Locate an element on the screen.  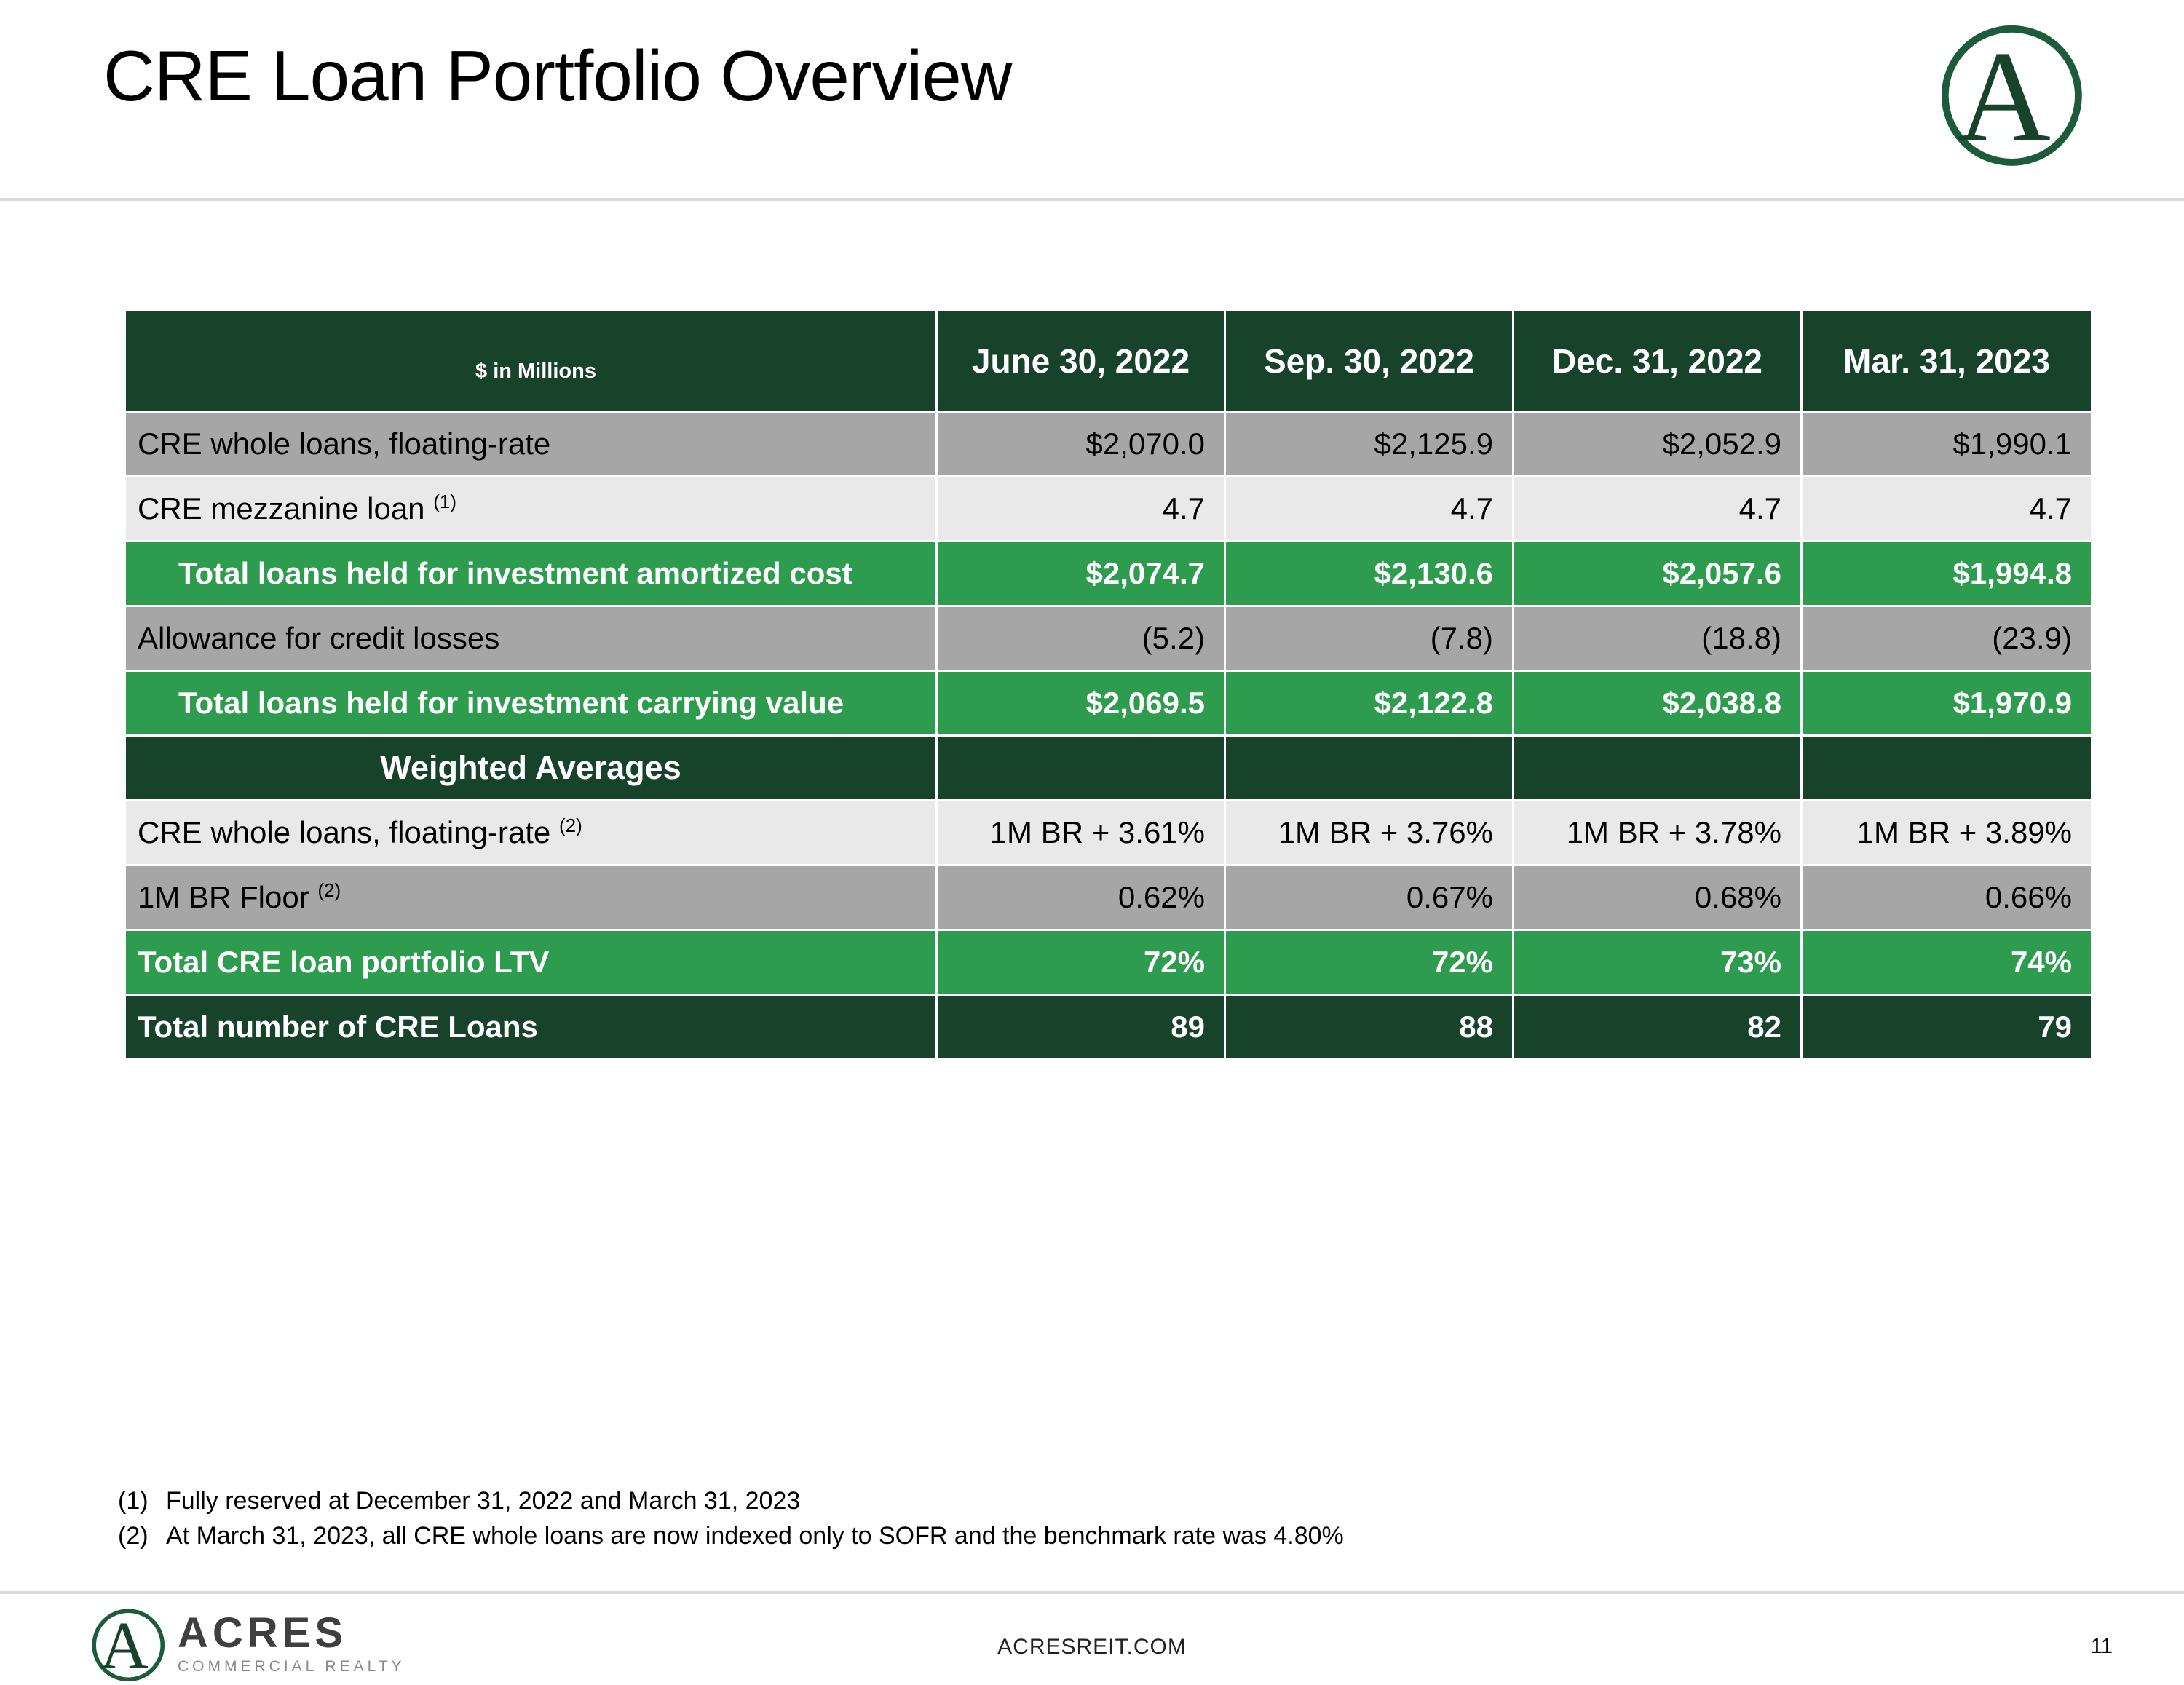
units-header-cell: $ in Millions is located at coordinates (531, 361).